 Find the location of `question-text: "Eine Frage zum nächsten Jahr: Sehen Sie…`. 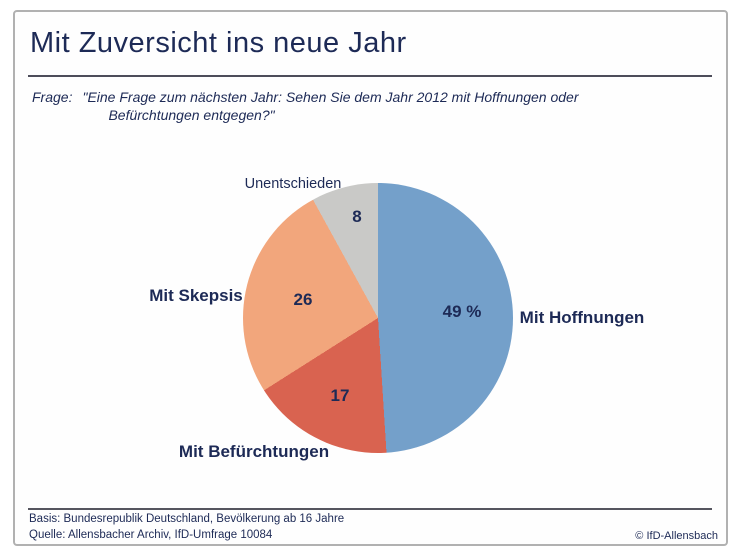

question-text: "Eine Frage zum nächsten Jahr: Sehen Sie… is located at coordinates (330, 106).